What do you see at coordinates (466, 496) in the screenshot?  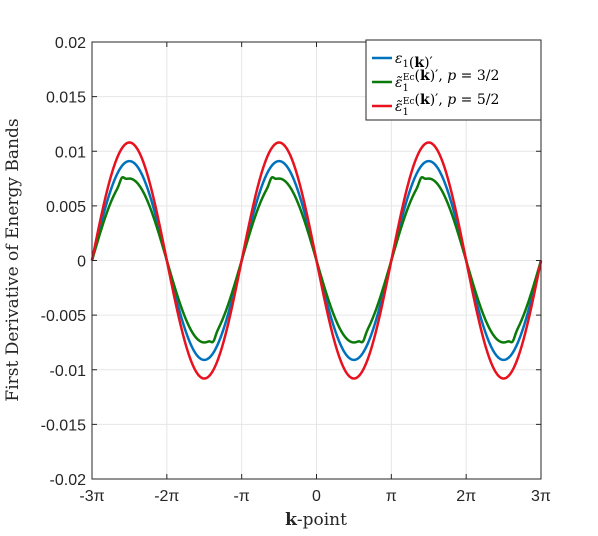 I see `x-tick-label: 2π` at bounding box center [466, 496].